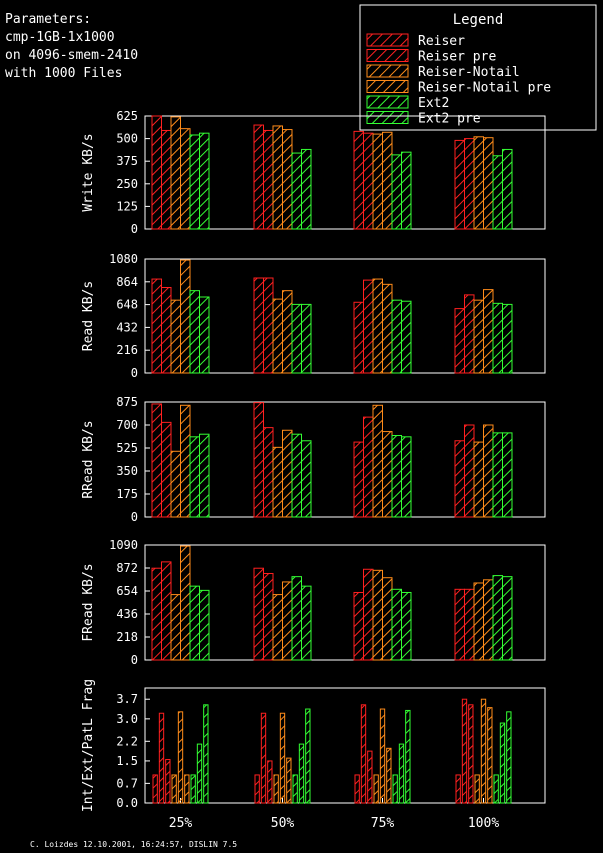  I want to click on params-line: on 4096-smem-2410, so click(71, 55).